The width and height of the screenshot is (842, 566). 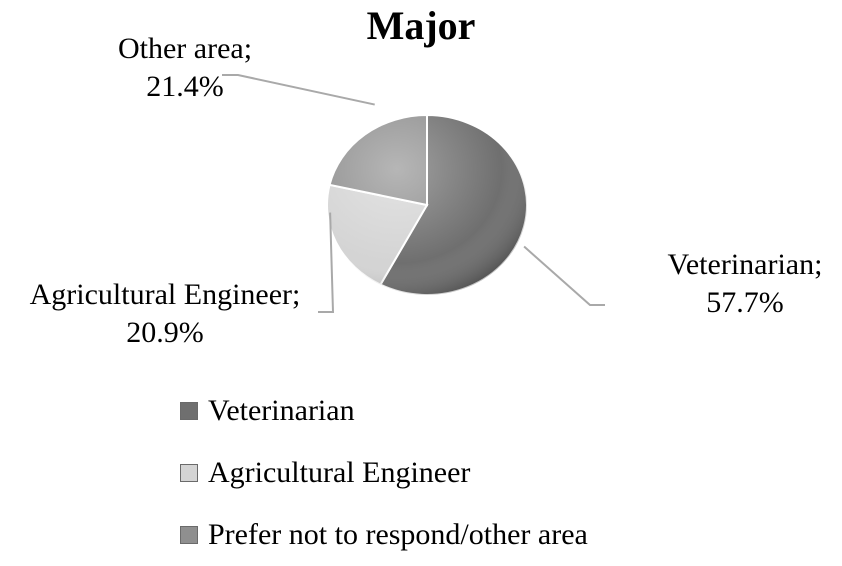 What do you see at coordinates (189, 411) in the screenshot?
I see `legend-swatch-veterinarian` at bounding box center [189, 411].